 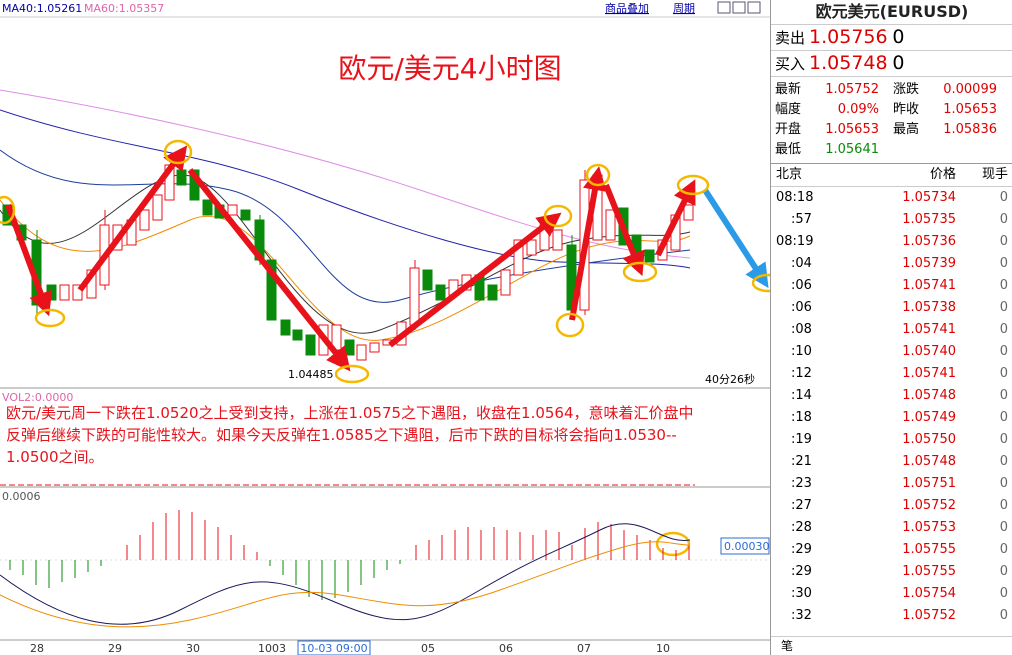 I want to click on tick-row: 08:18 1.05734 0, so click(x=891, y=198).